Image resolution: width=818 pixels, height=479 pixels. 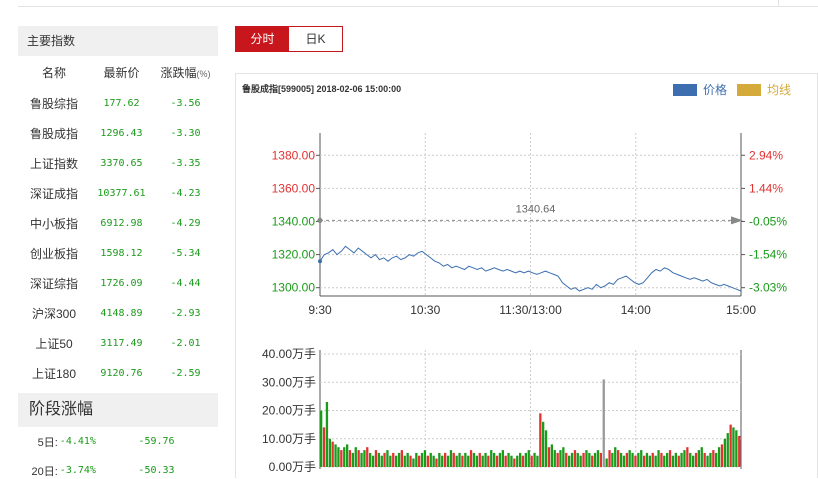 What do you see at coordinates (118, 41) in the screenshot?
I see `index-panel-title: 主要指数` at bounding box center [118, 41].